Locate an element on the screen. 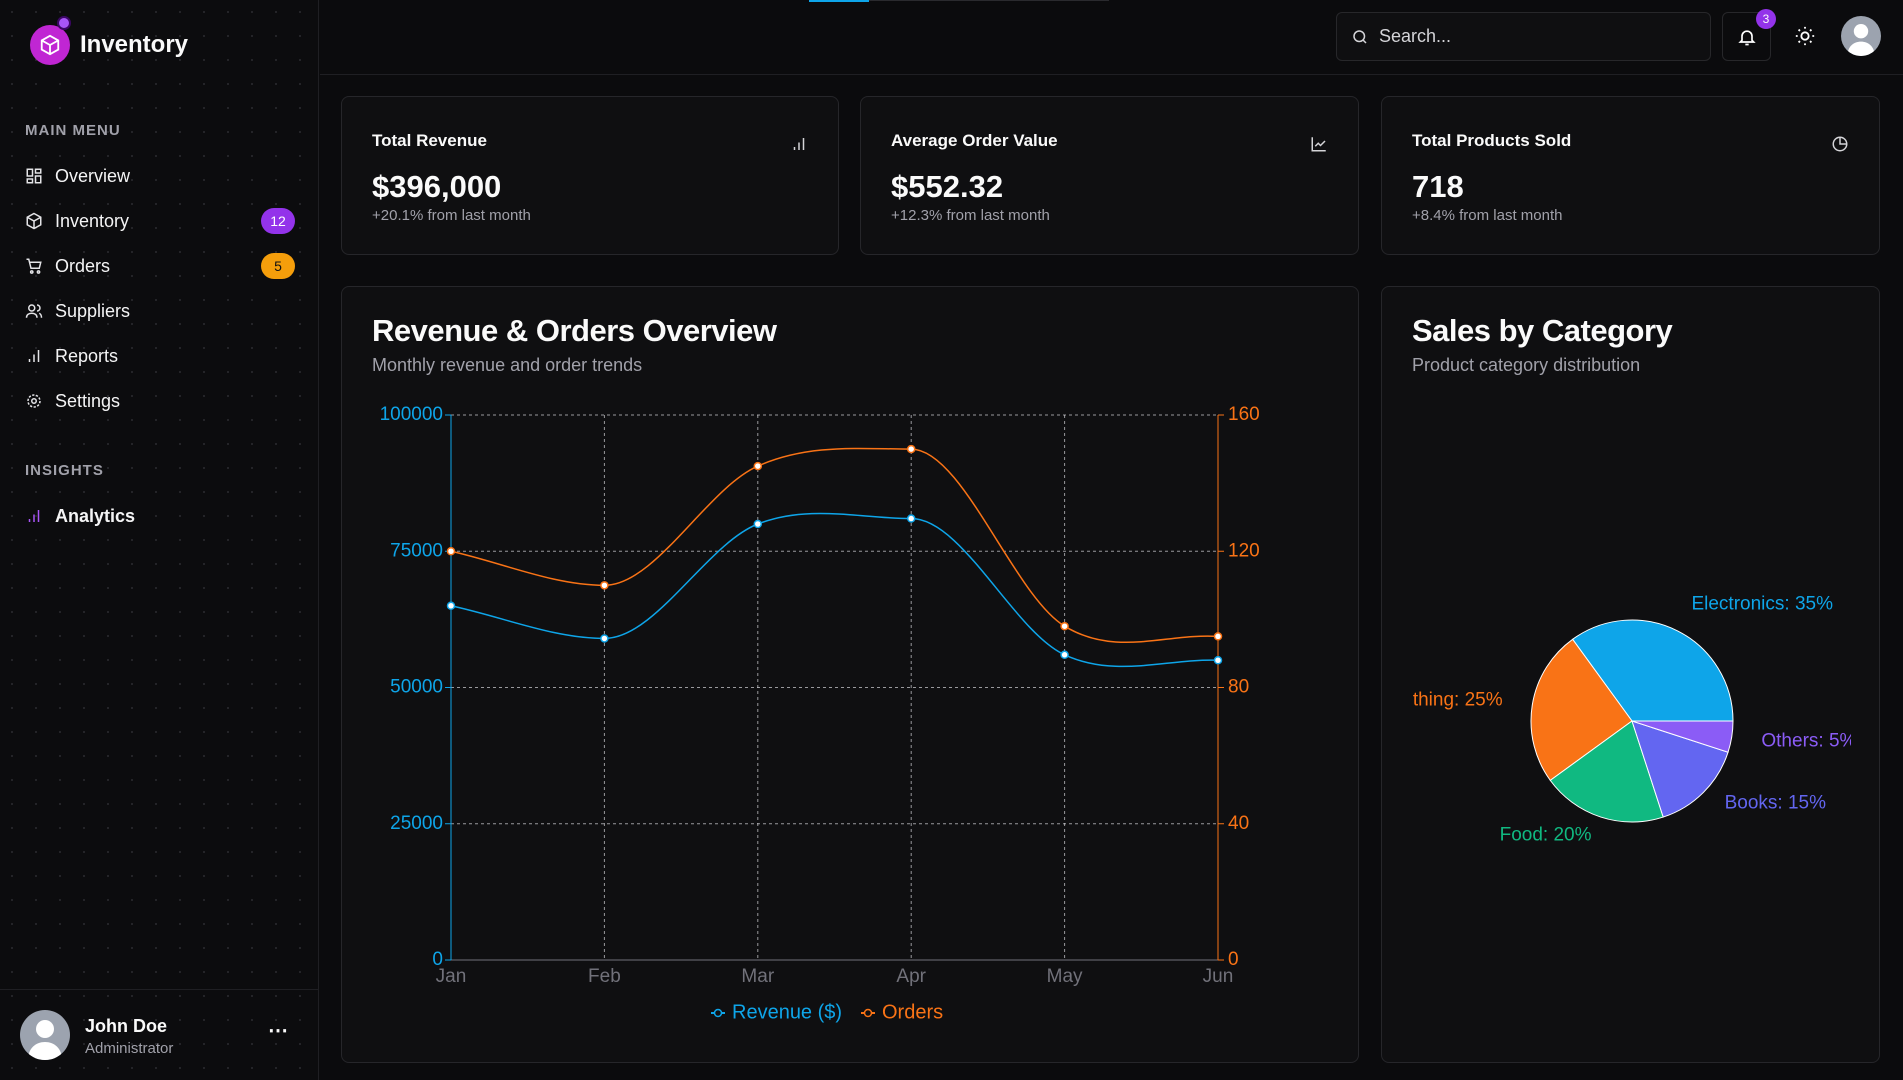 The width and height of the screenshot is (1903, 1080). stat-change: +8.4% from last month is located at coordinates (1487, 215).